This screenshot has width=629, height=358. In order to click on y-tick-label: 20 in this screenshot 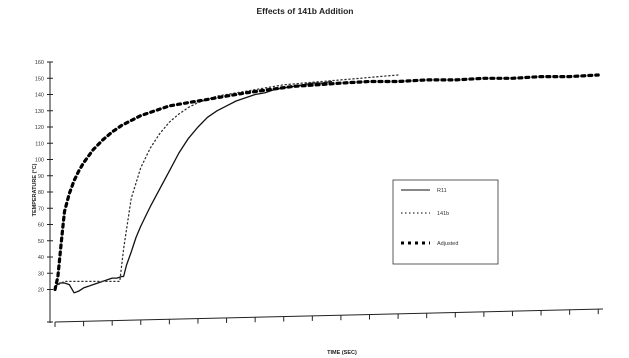, I will do `click(41, 291)`.